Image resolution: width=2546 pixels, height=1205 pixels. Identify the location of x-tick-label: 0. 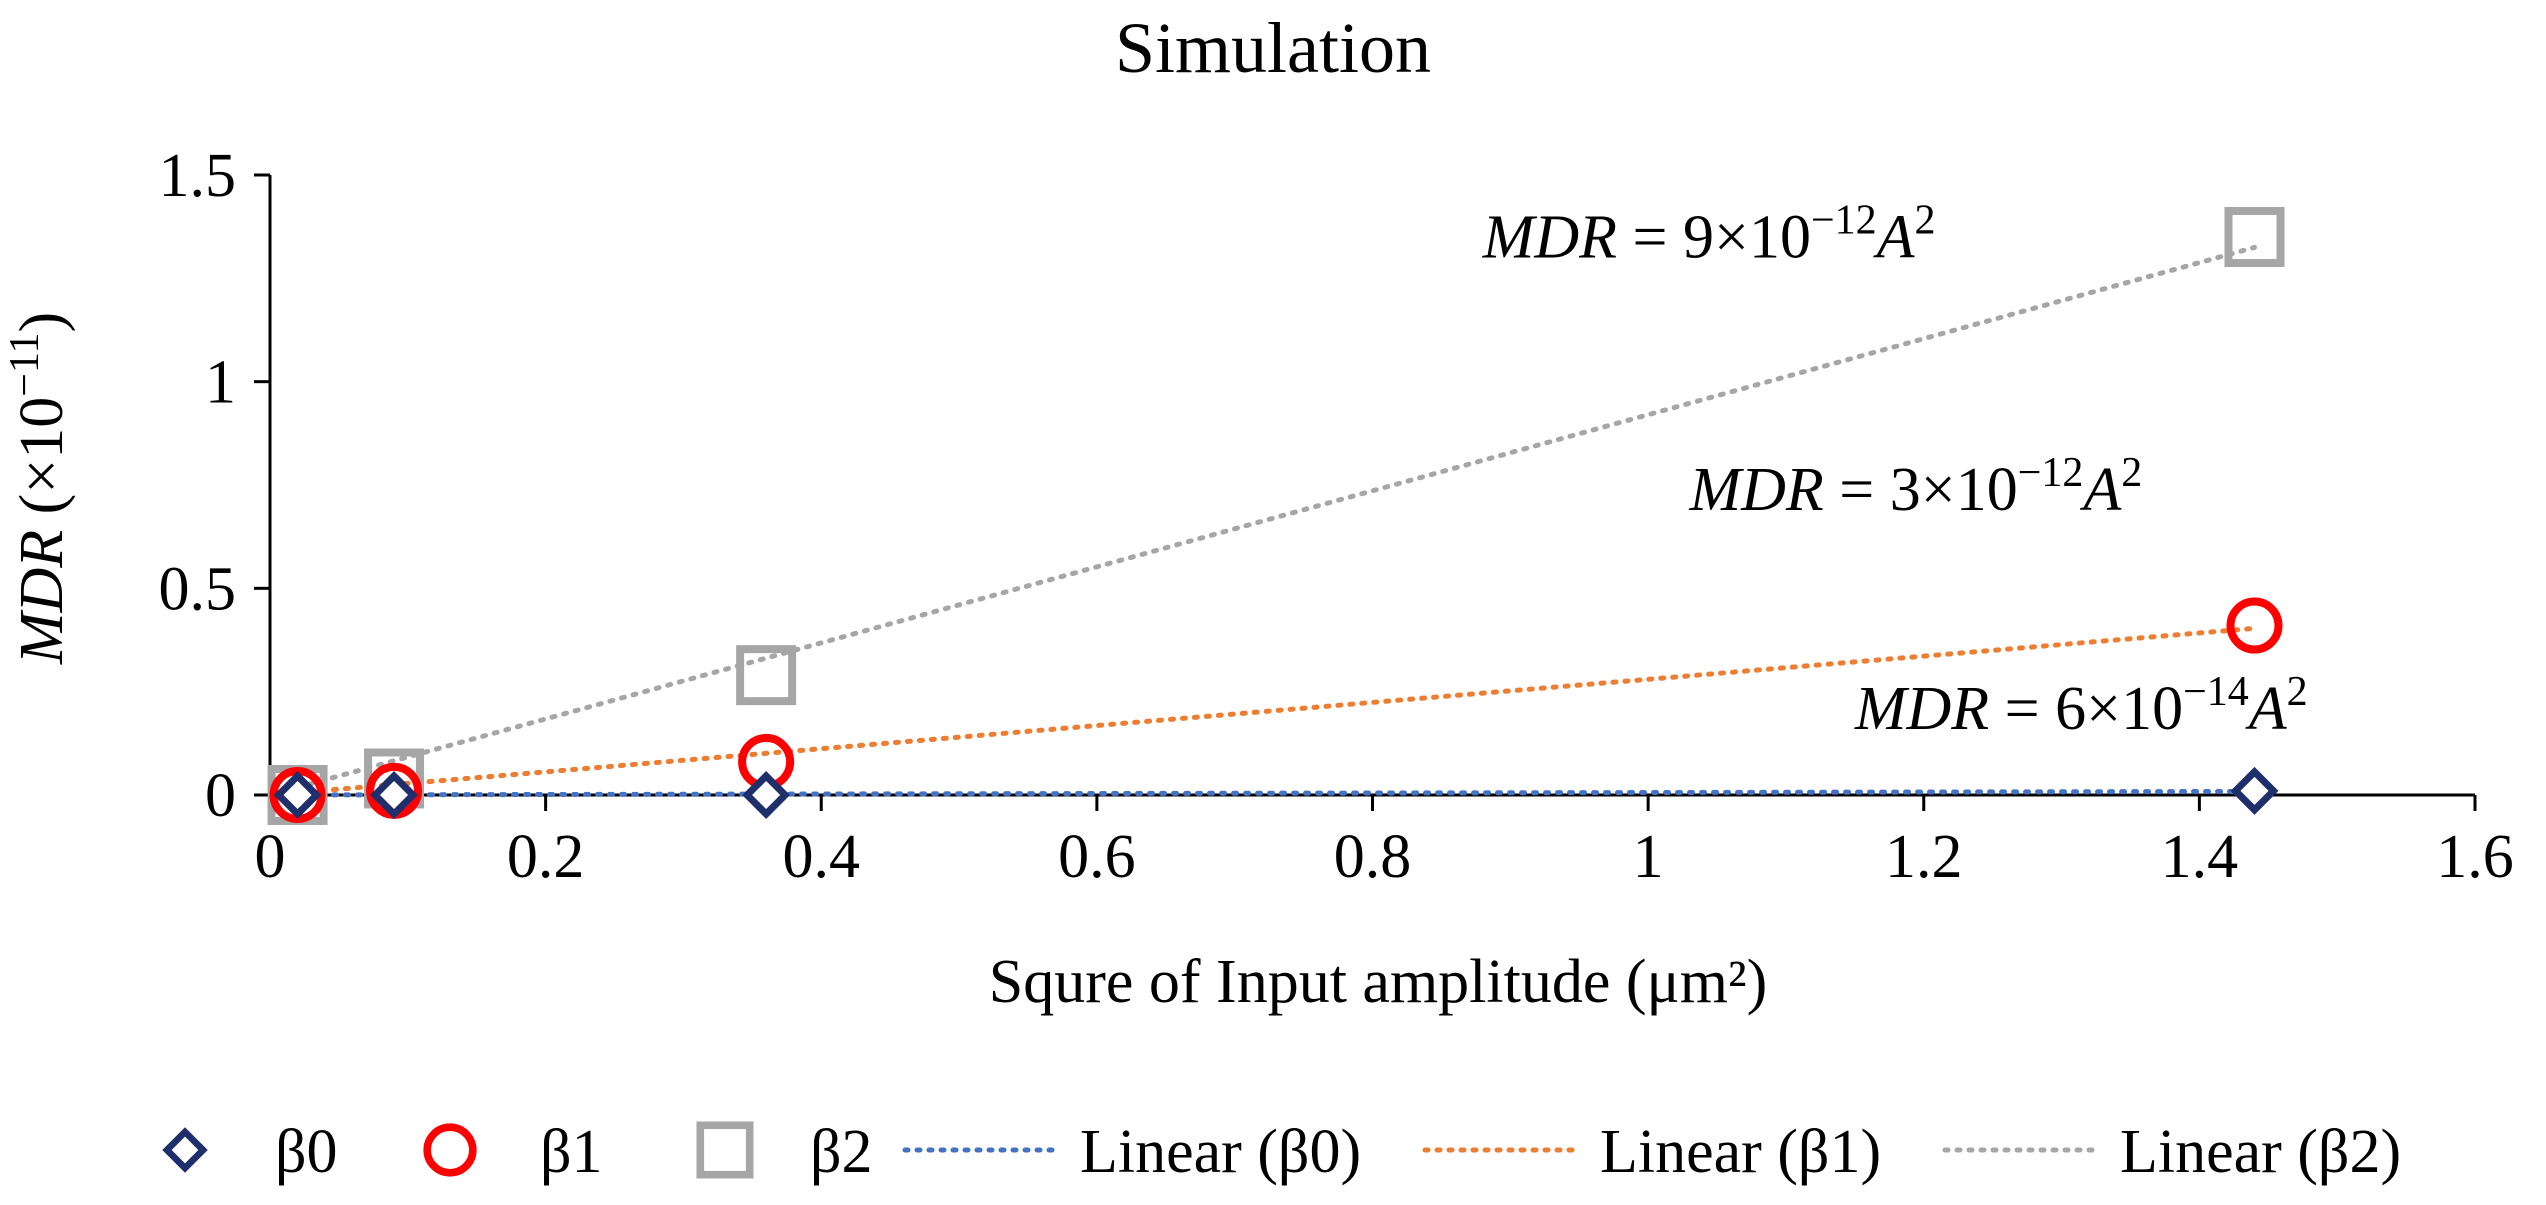
(270, 857).